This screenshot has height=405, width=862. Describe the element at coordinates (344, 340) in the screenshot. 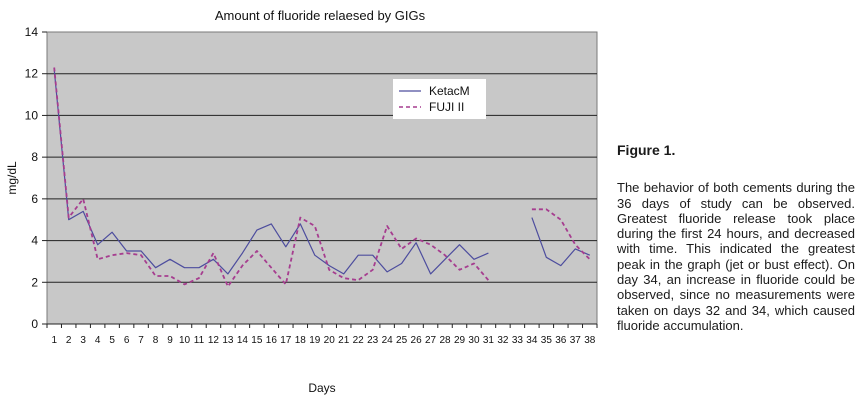

I see `x-tick-label: 21` at that location.